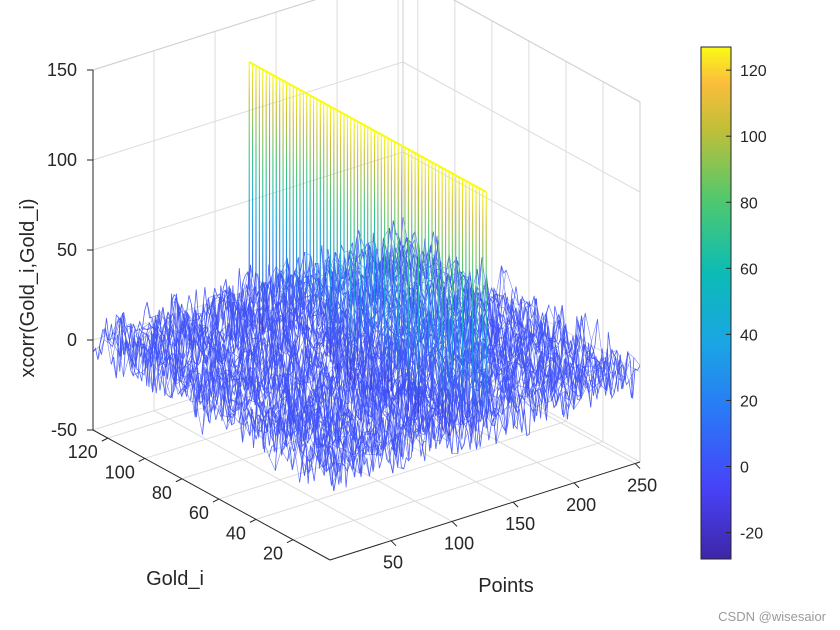 This screenshot has height=630, width=840. Describe the element at coordinates (162, 493) in the screenshot. I see `y-tick-label: 80` at that location.